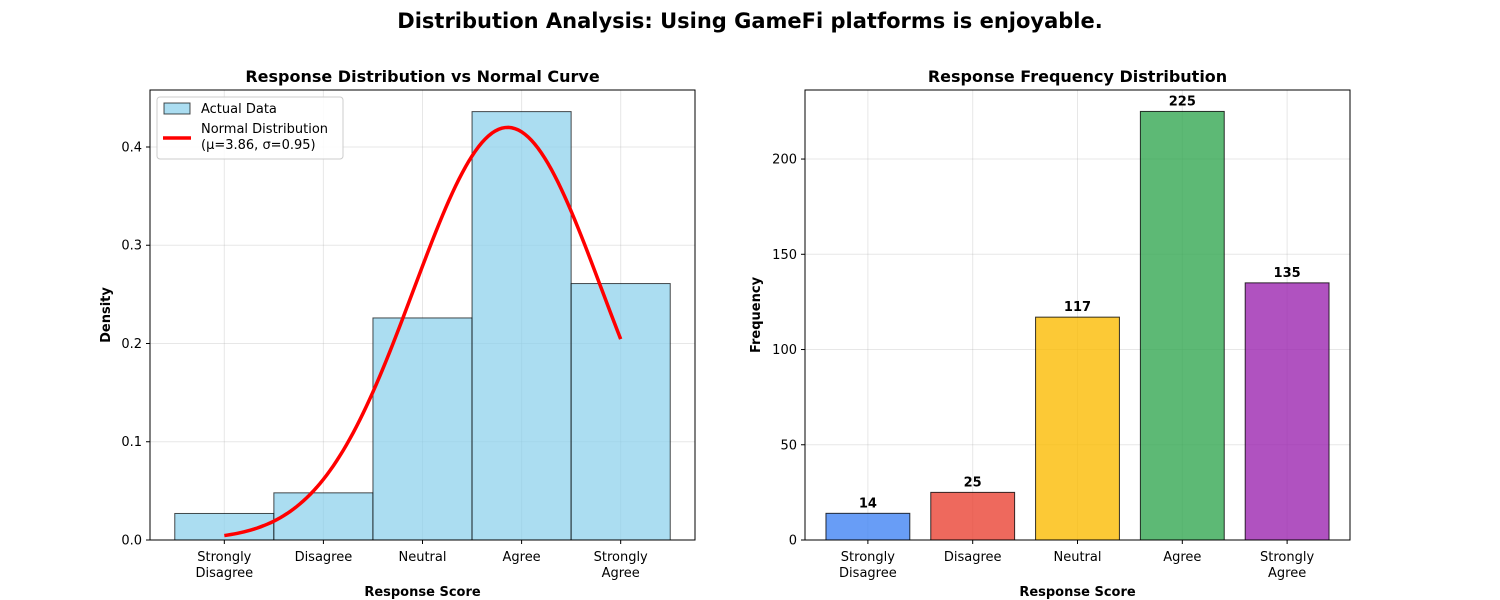 This screenshot has height=600, width=1500. What do you see at coordinates (177, 108) in the screenshot?
I see `legend-swatch-actual-data` at bounding box center [177, 108].